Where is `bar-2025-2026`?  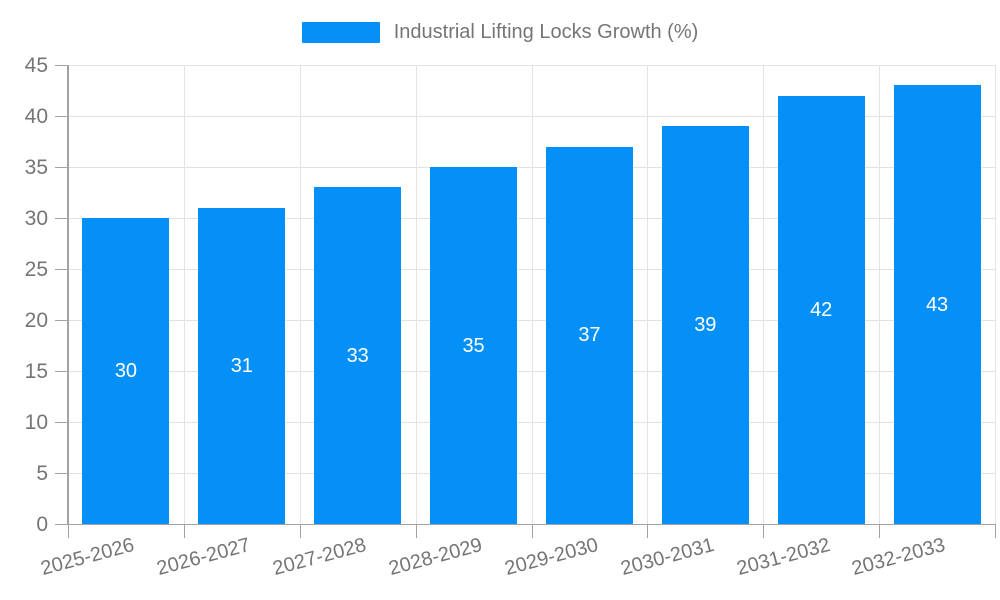
bar-2025-2026 is located at coordinates (126, 371).